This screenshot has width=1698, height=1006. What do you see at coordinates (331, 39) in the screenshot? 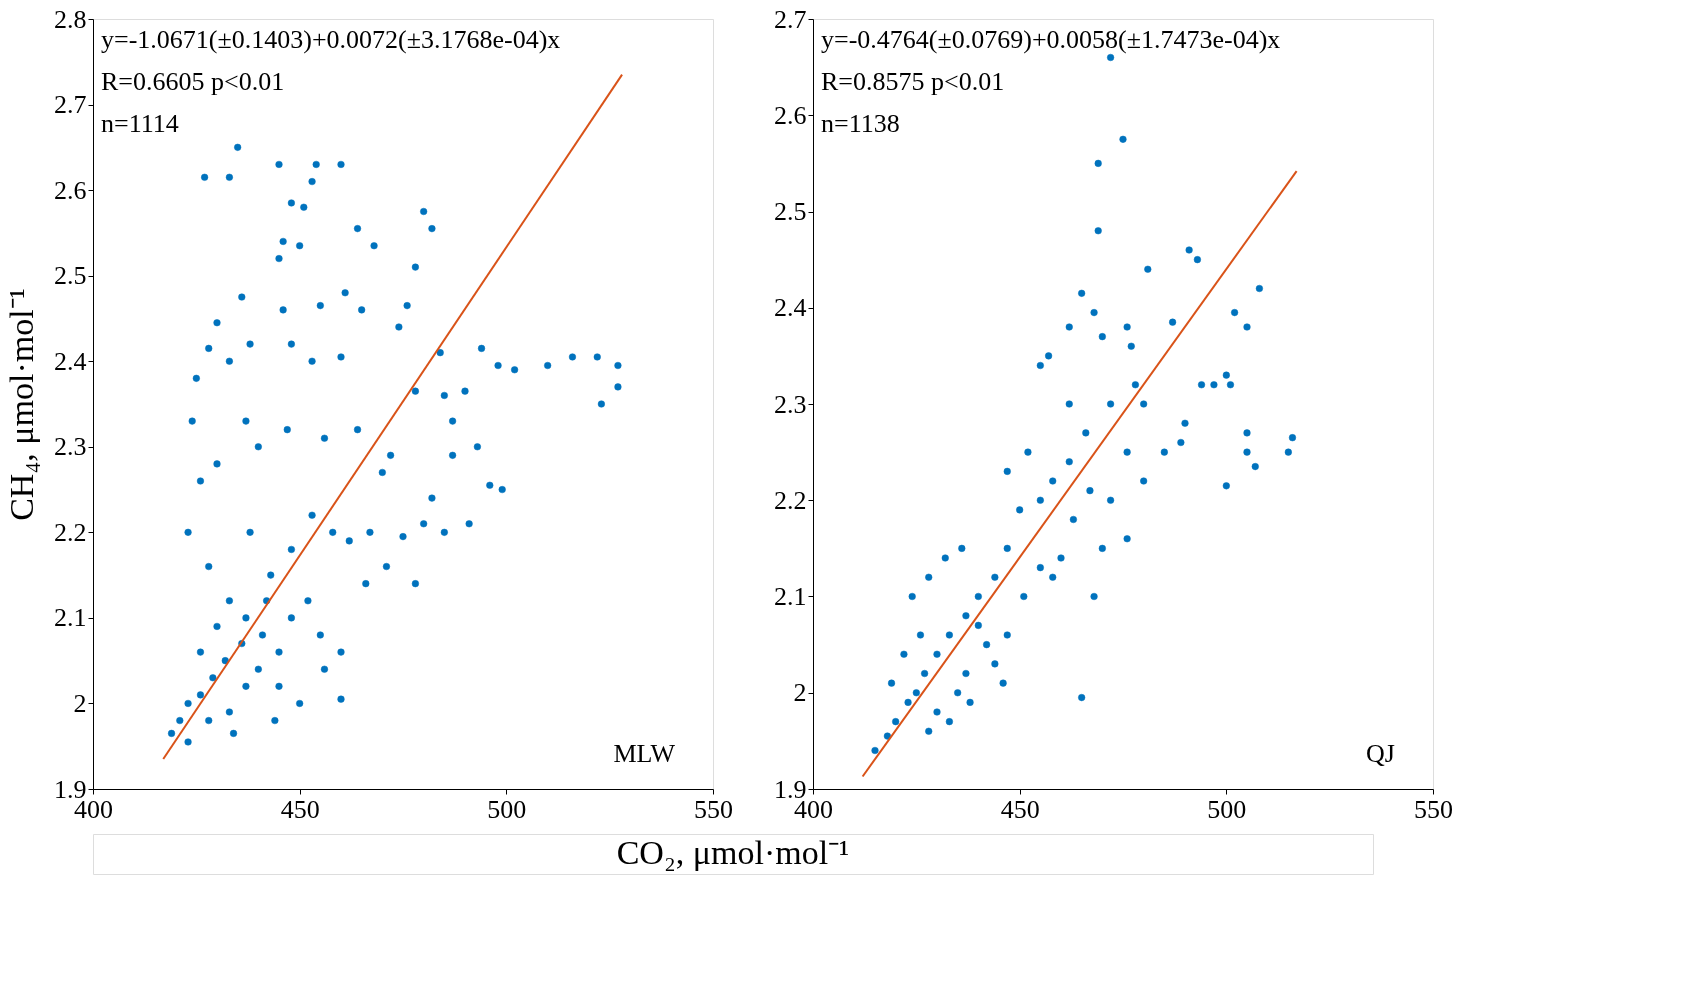
I see `annotation: y=-1.0671(±0.1403)+0.0072(±3.1768e-04)x` at bounding box center [331, 39].